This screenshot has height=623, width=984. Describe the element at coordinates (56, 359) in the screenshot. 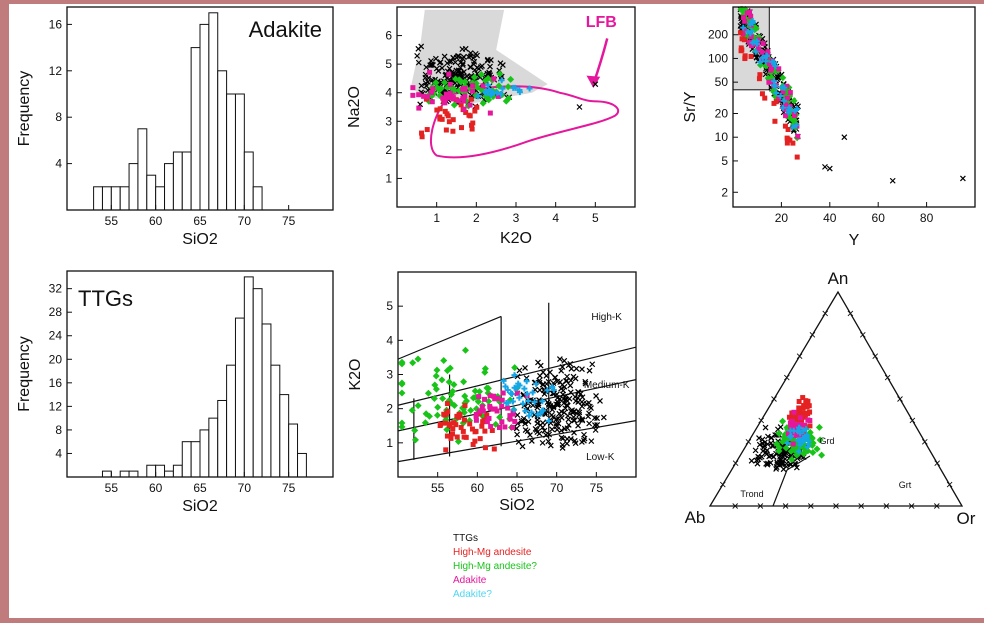

I see `hist-ttg-ytick-label: 20` at that location.